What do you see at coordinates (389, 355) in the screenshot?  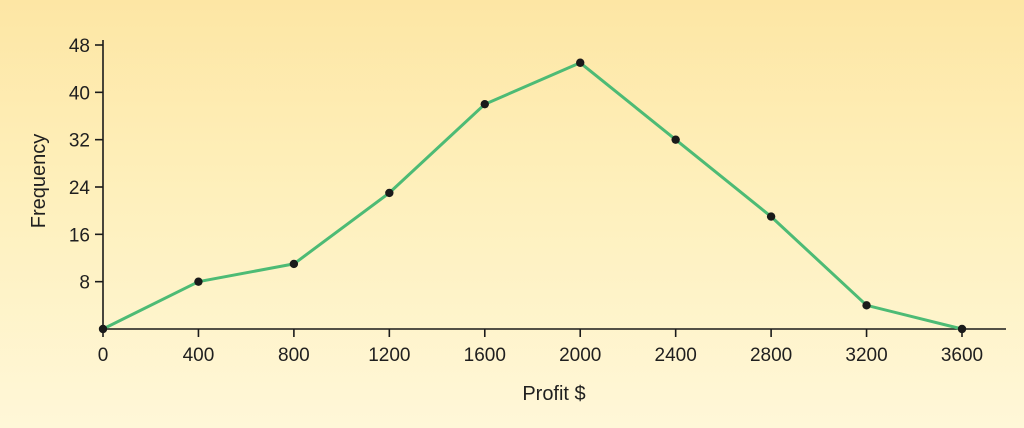 I see `x-tick-label: 1200` at bounding box center [389, 355].